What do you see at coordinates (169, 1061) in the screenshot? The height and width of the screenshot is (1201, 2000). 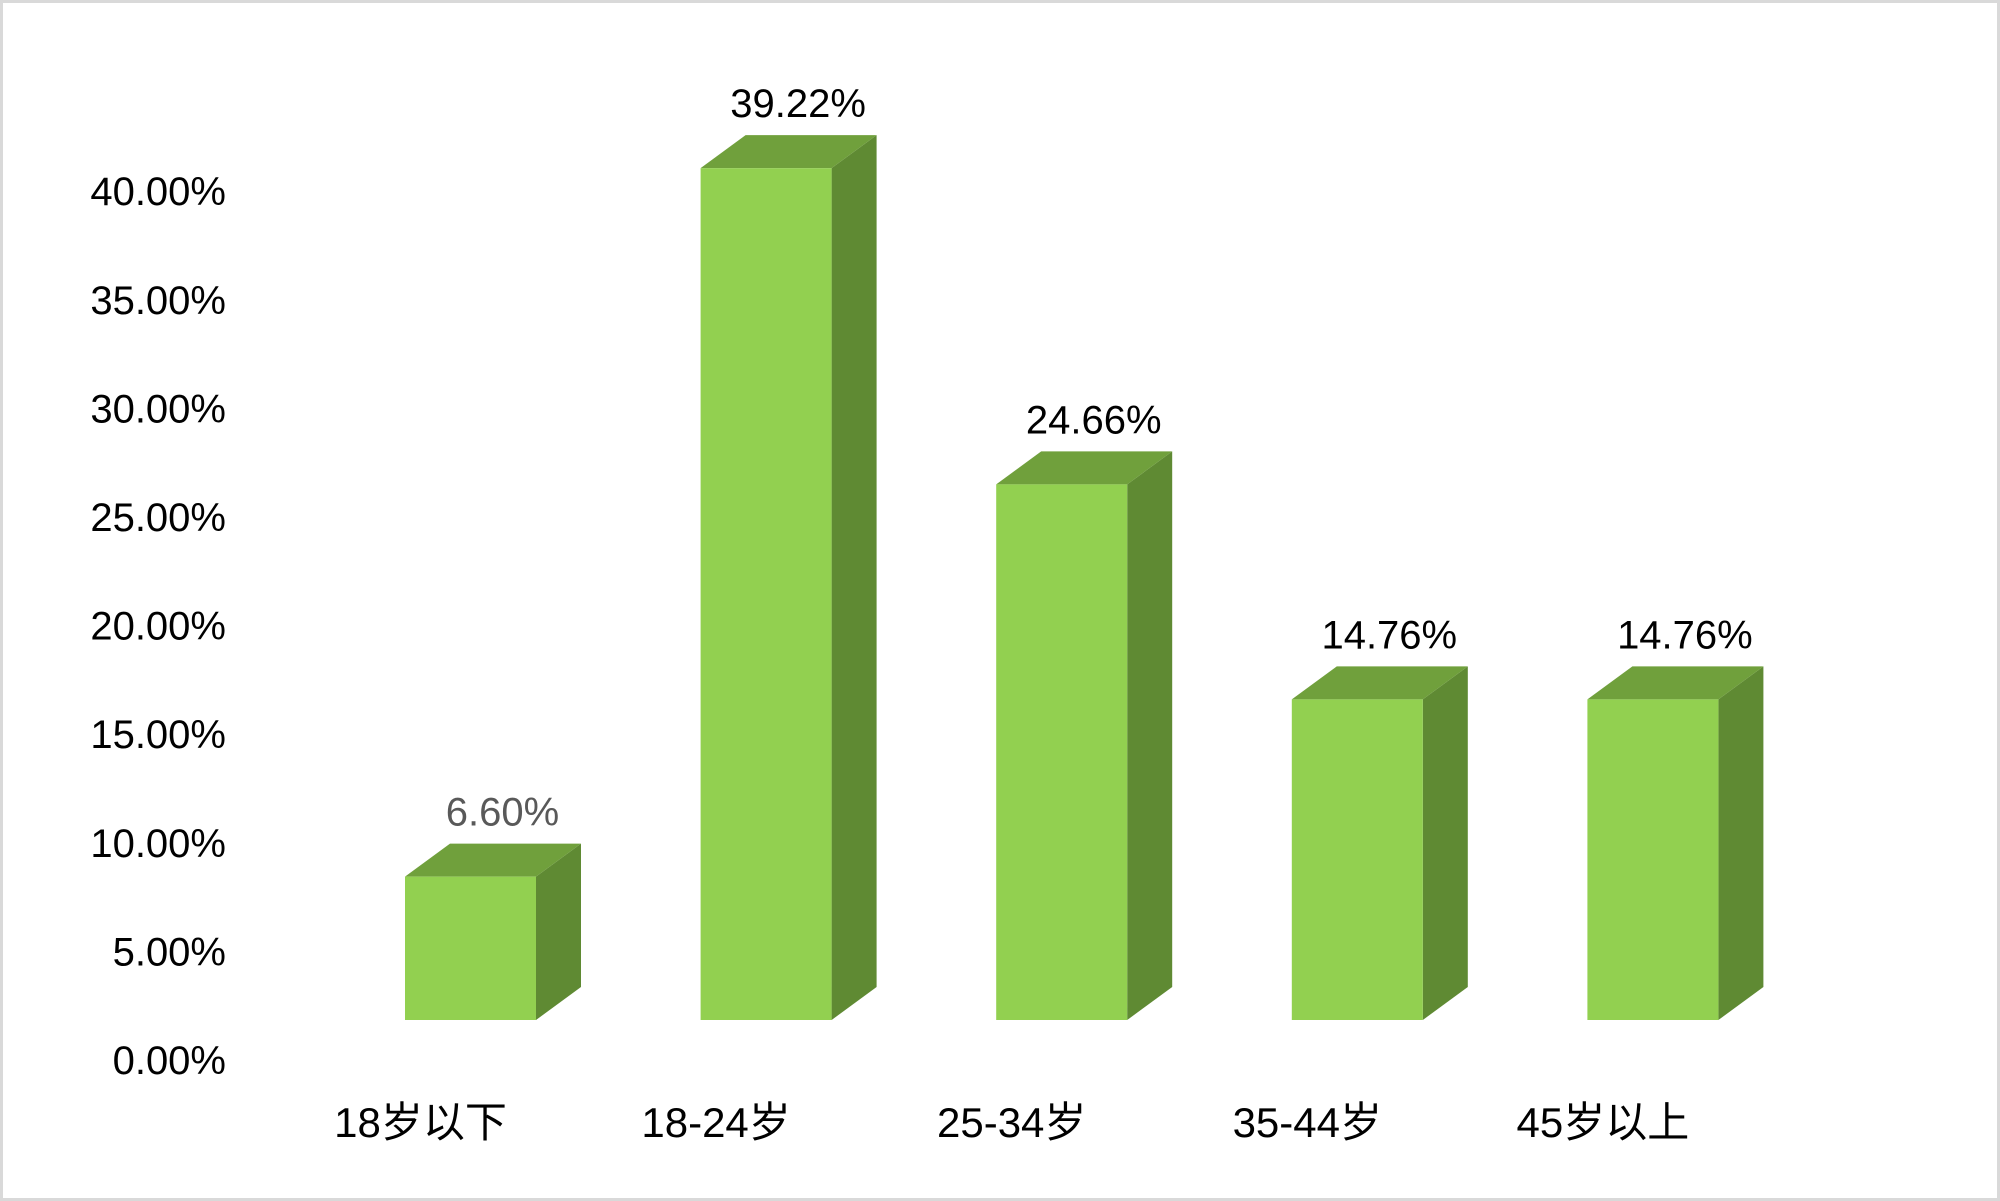 I see `y-tick-label: 0.00%` at bounding box center [169, 1061].